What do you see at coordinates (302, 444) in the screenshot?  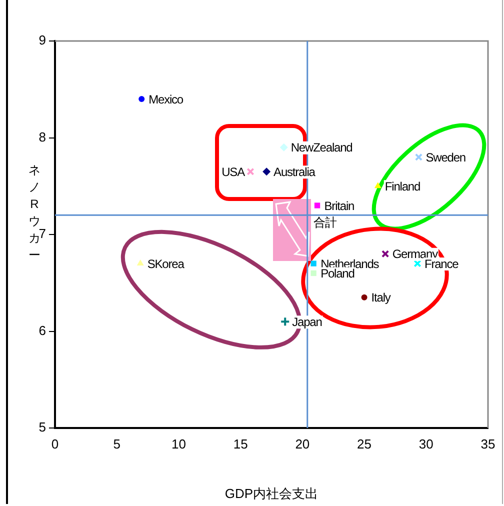 I see `x-tick-label: 20` at bounding box center [302, 444].